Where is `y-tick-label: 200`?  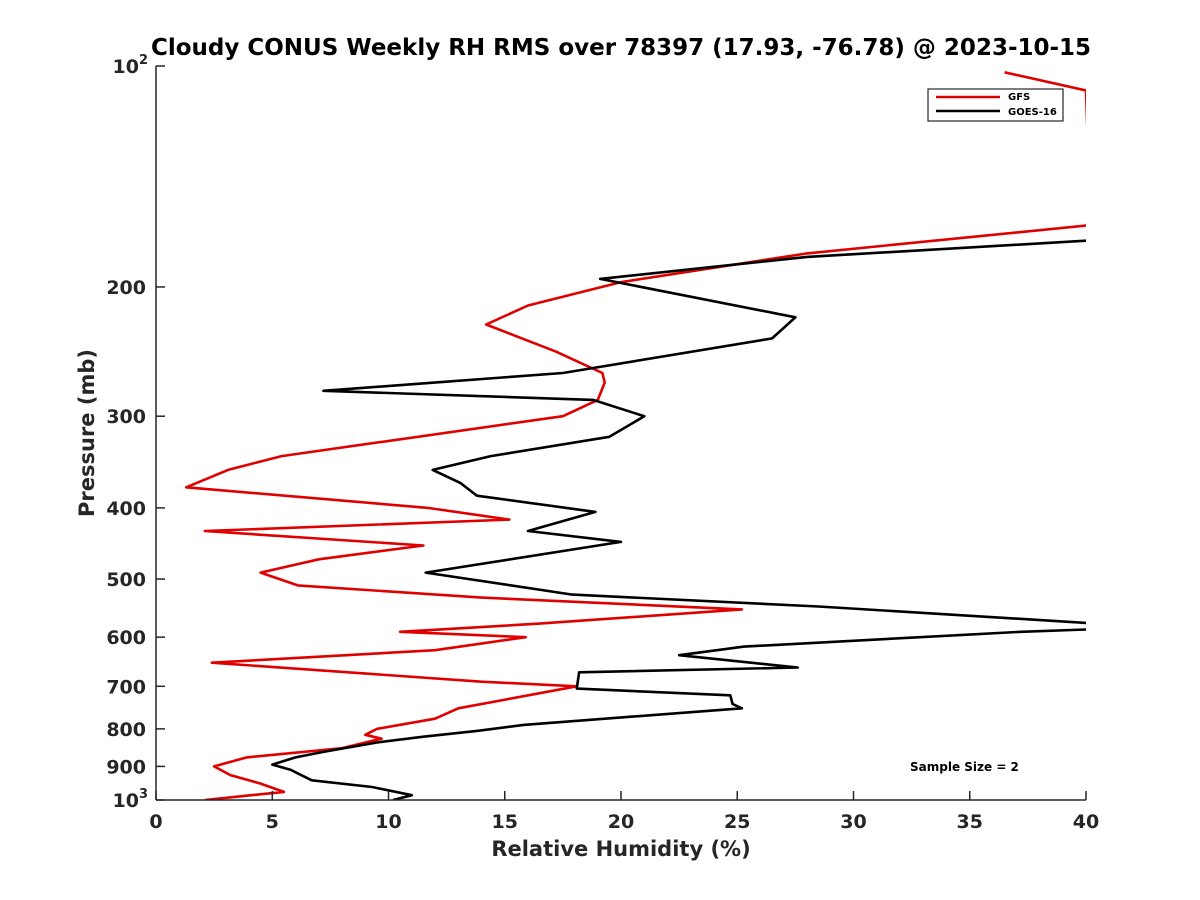 y-tick-label: 200 is located at coordinates (126, 288).